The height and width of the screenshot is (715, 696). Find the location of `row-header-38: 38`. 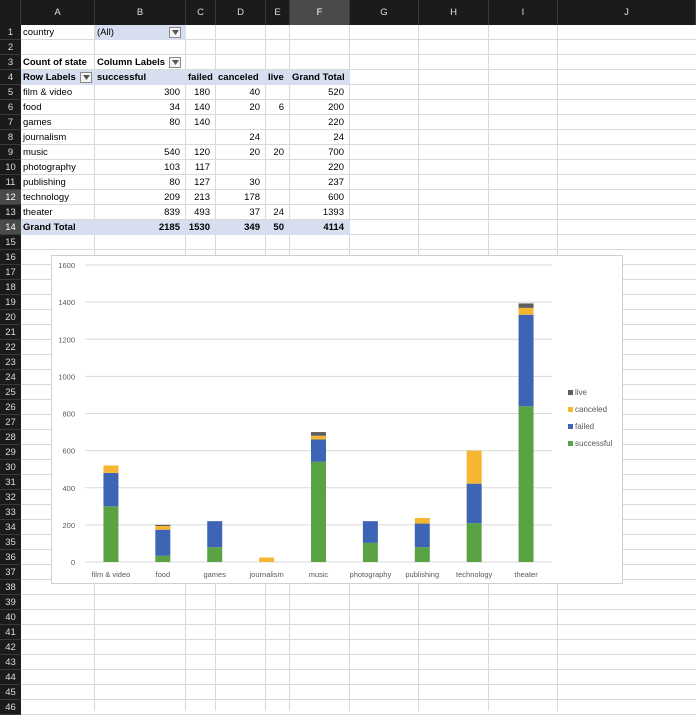

row-header-38: 38 is located at coordinates (10, 587).